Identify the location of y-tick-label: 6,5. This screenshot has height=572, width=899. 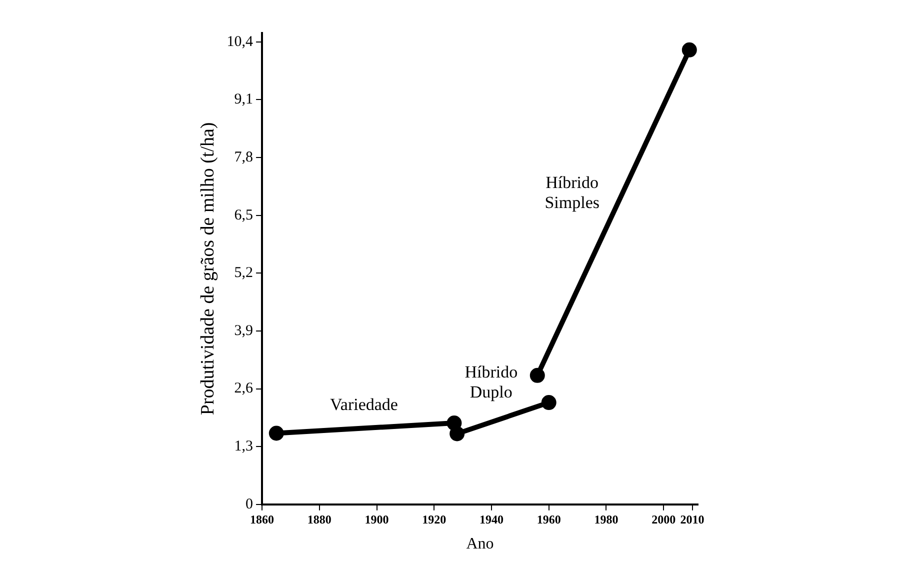
(244, 215).